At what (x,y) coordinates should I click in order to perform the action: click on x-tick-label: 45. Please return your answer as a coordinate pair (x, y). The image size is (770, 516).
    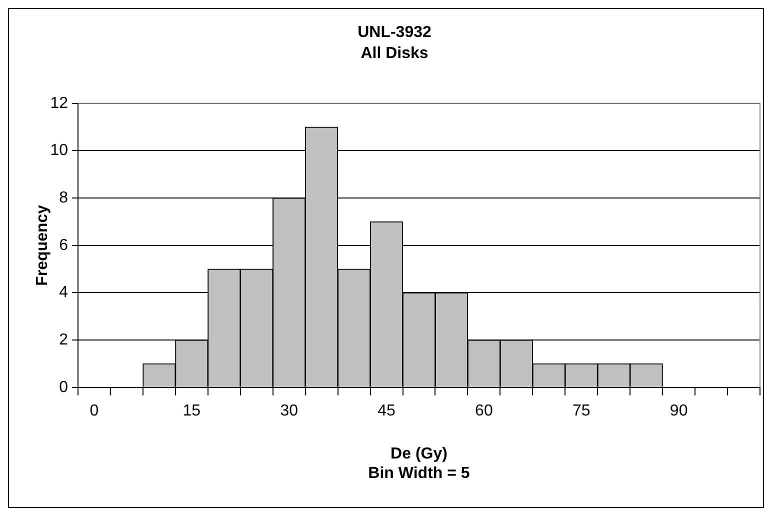
    Looking at the image, I should click on (387, 411).